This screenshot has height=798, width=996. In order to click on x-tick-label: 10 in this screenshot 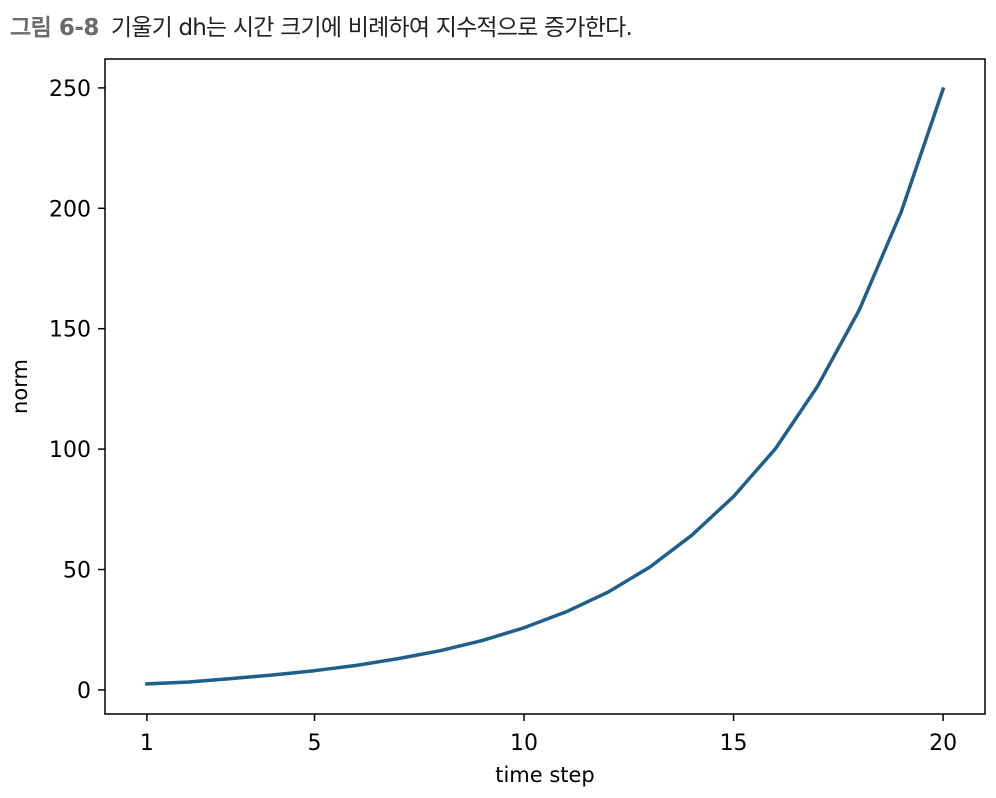, I will do `click(524, 743)`.